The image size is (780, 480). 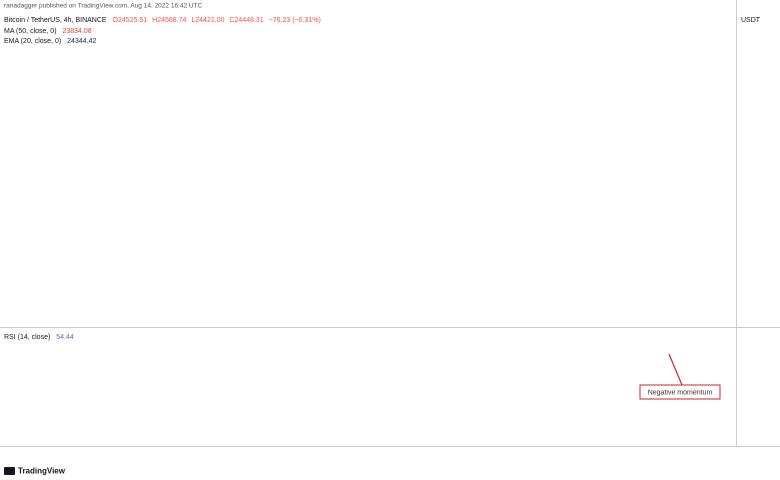 What do you see at coordinates (55, 20) in the screenshot?
I see `symbol-title: Bitcoin / TetherUS, 4h, BINANCE` at bounding box center [55, 20].